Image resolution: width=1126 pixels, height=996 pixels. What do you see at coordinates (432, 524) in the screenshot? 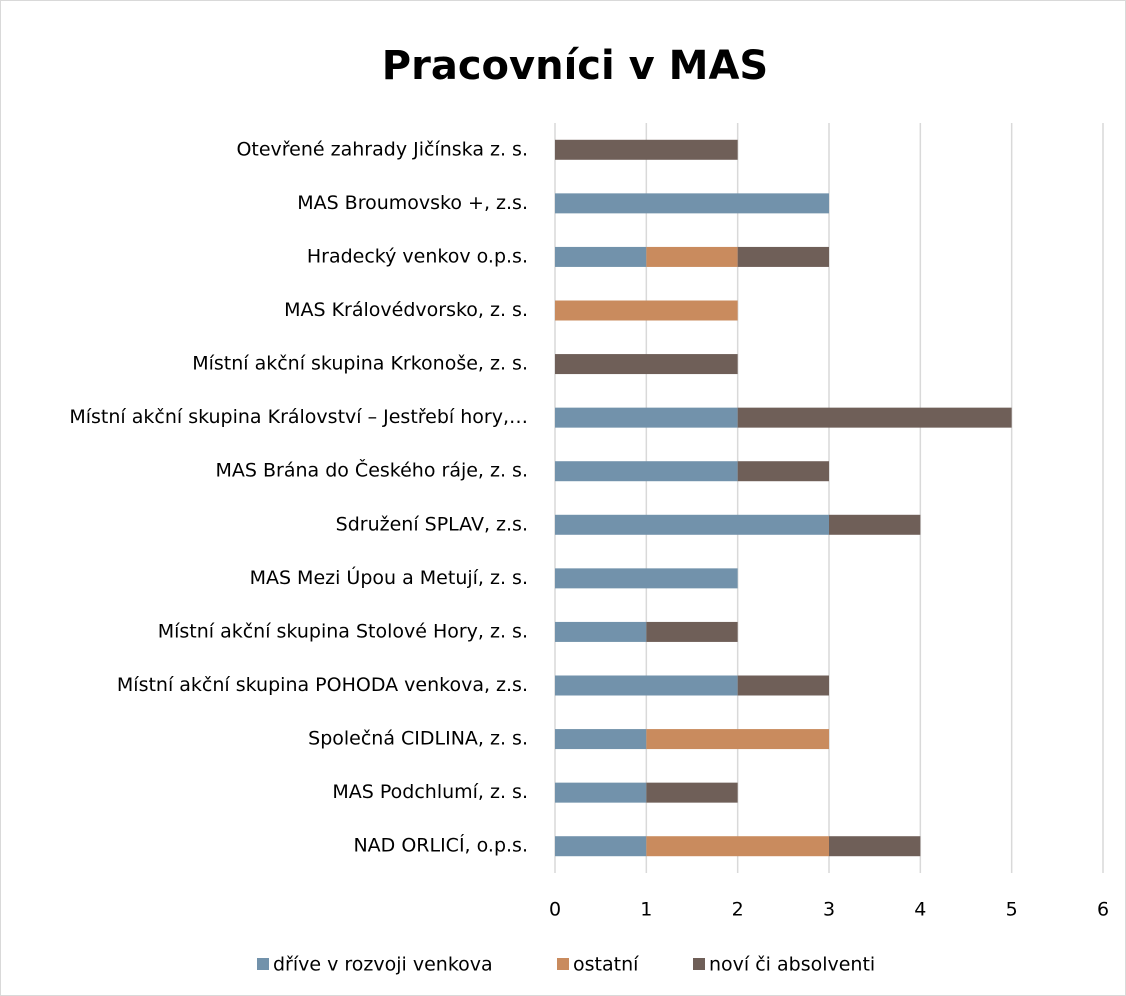
I see `y-tick-label: Sdružení SPLAV, z.s.` at bounding box center [432, 524].